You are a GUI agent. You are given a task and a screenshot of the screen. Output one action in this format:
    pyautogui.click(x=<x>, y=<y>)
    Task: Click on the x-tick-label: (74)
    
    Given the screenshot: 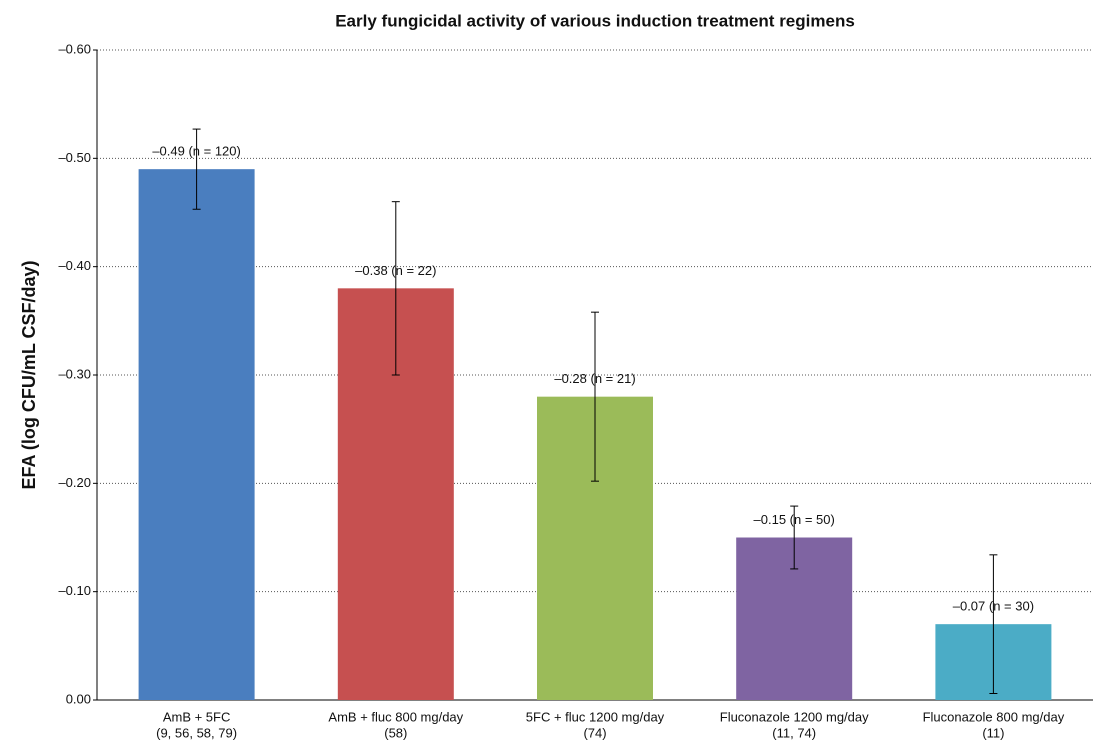 What is the action you would take?
    pyautogui.click(x=594, y=732)
    